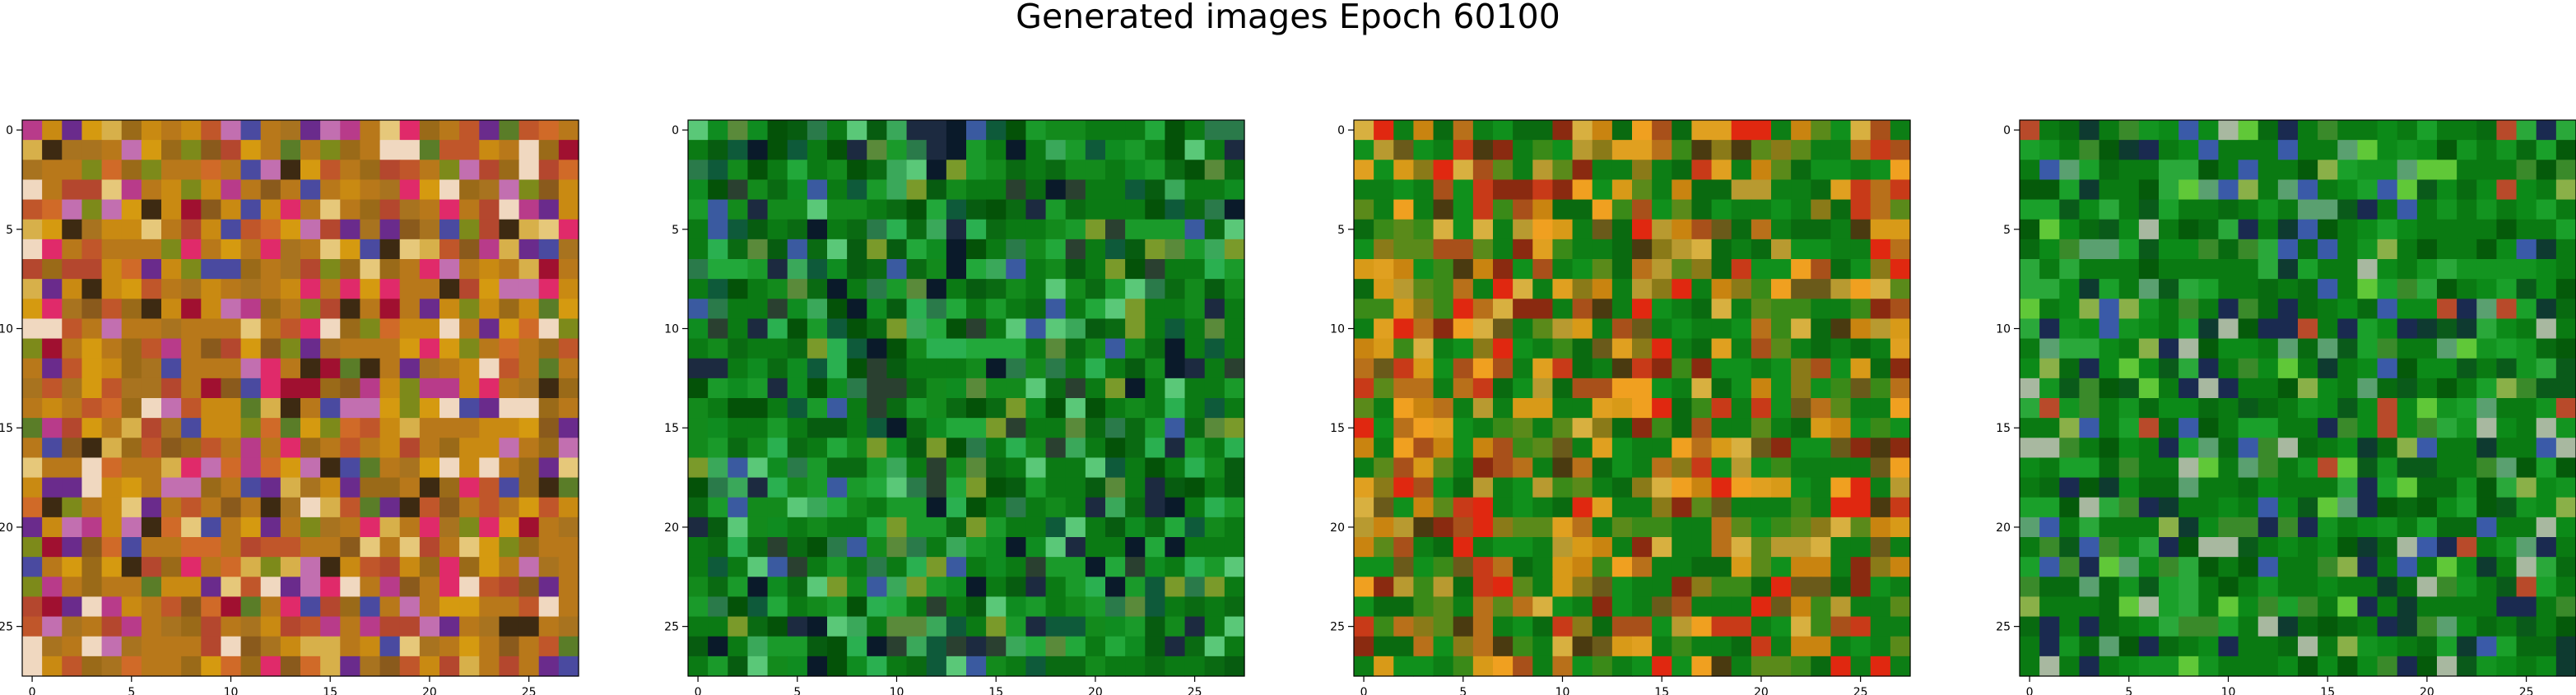  What do you see at coordinates (1288, 18) in the screenshot?
I see `figure-title: Generated images Epoch 60100` at bounding box center [1288, 18].